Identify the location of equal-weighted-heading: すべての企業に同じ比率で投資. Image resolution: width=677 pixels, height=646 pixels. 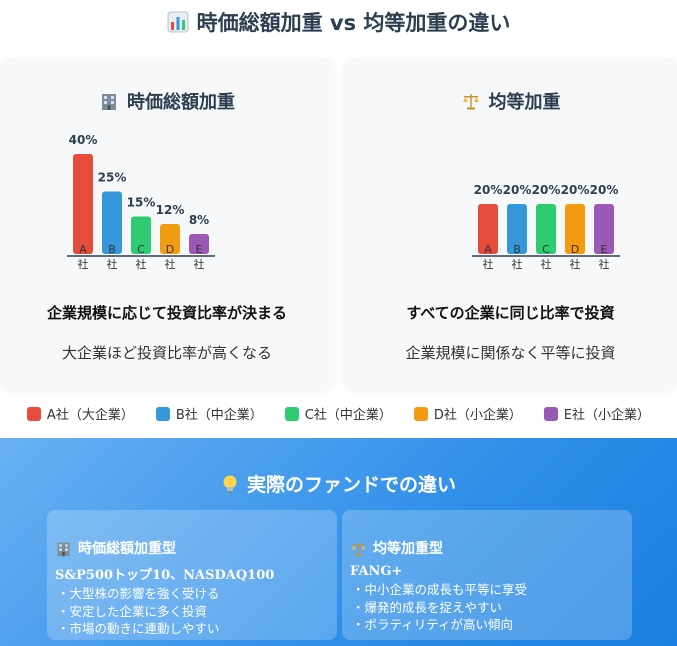
(510, 313).